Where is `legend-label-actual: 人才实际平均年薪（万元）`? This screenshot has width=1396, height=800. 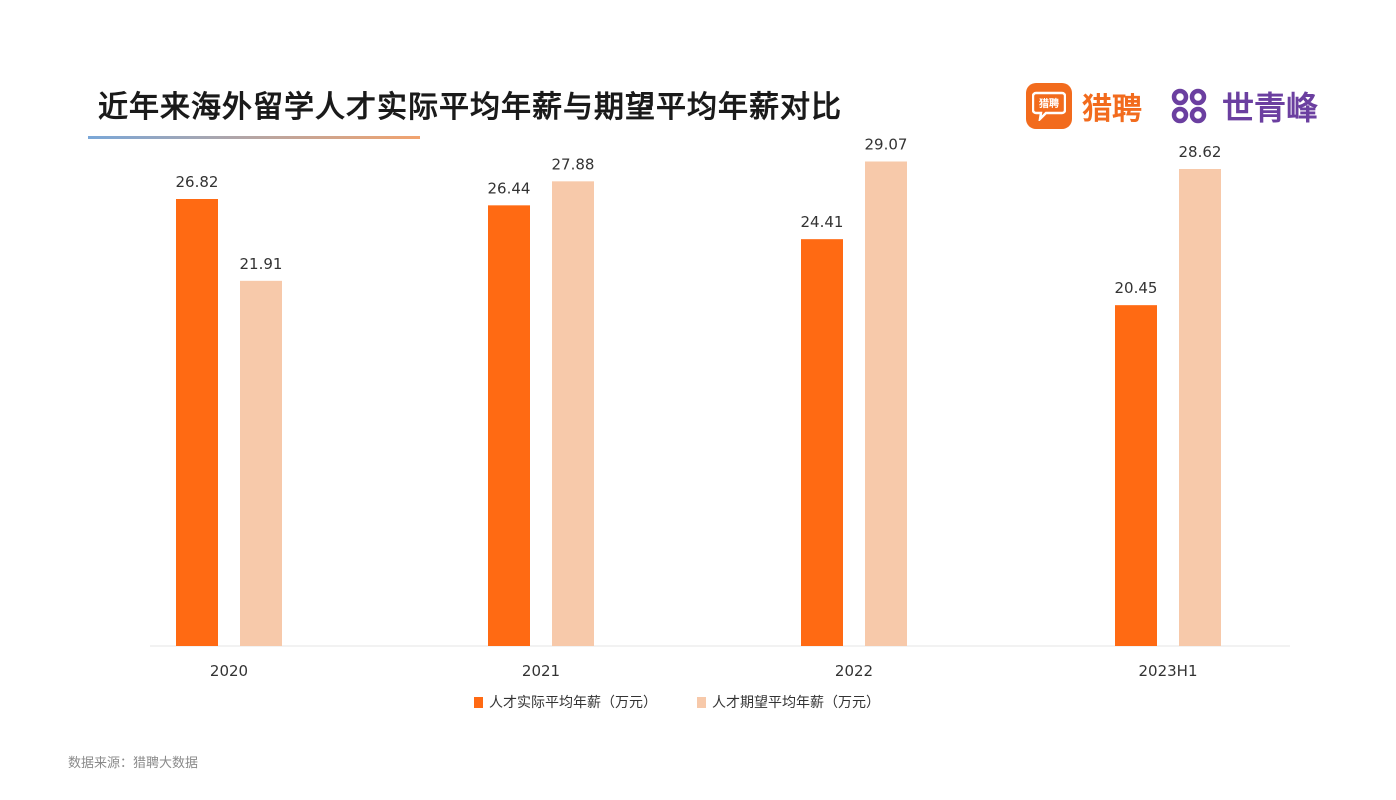
legend-label-actual: 人才实际平均年薪（万元） is located at coordinates (573, 703).